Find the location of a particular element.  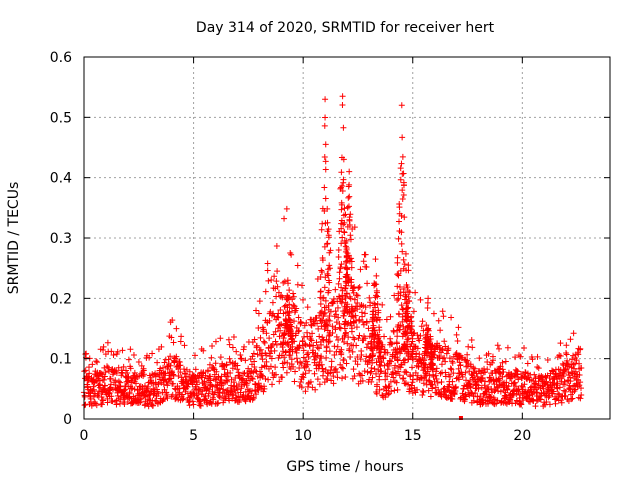

x-axis-label: GPS time / hours is located at coordinates (344, 467).